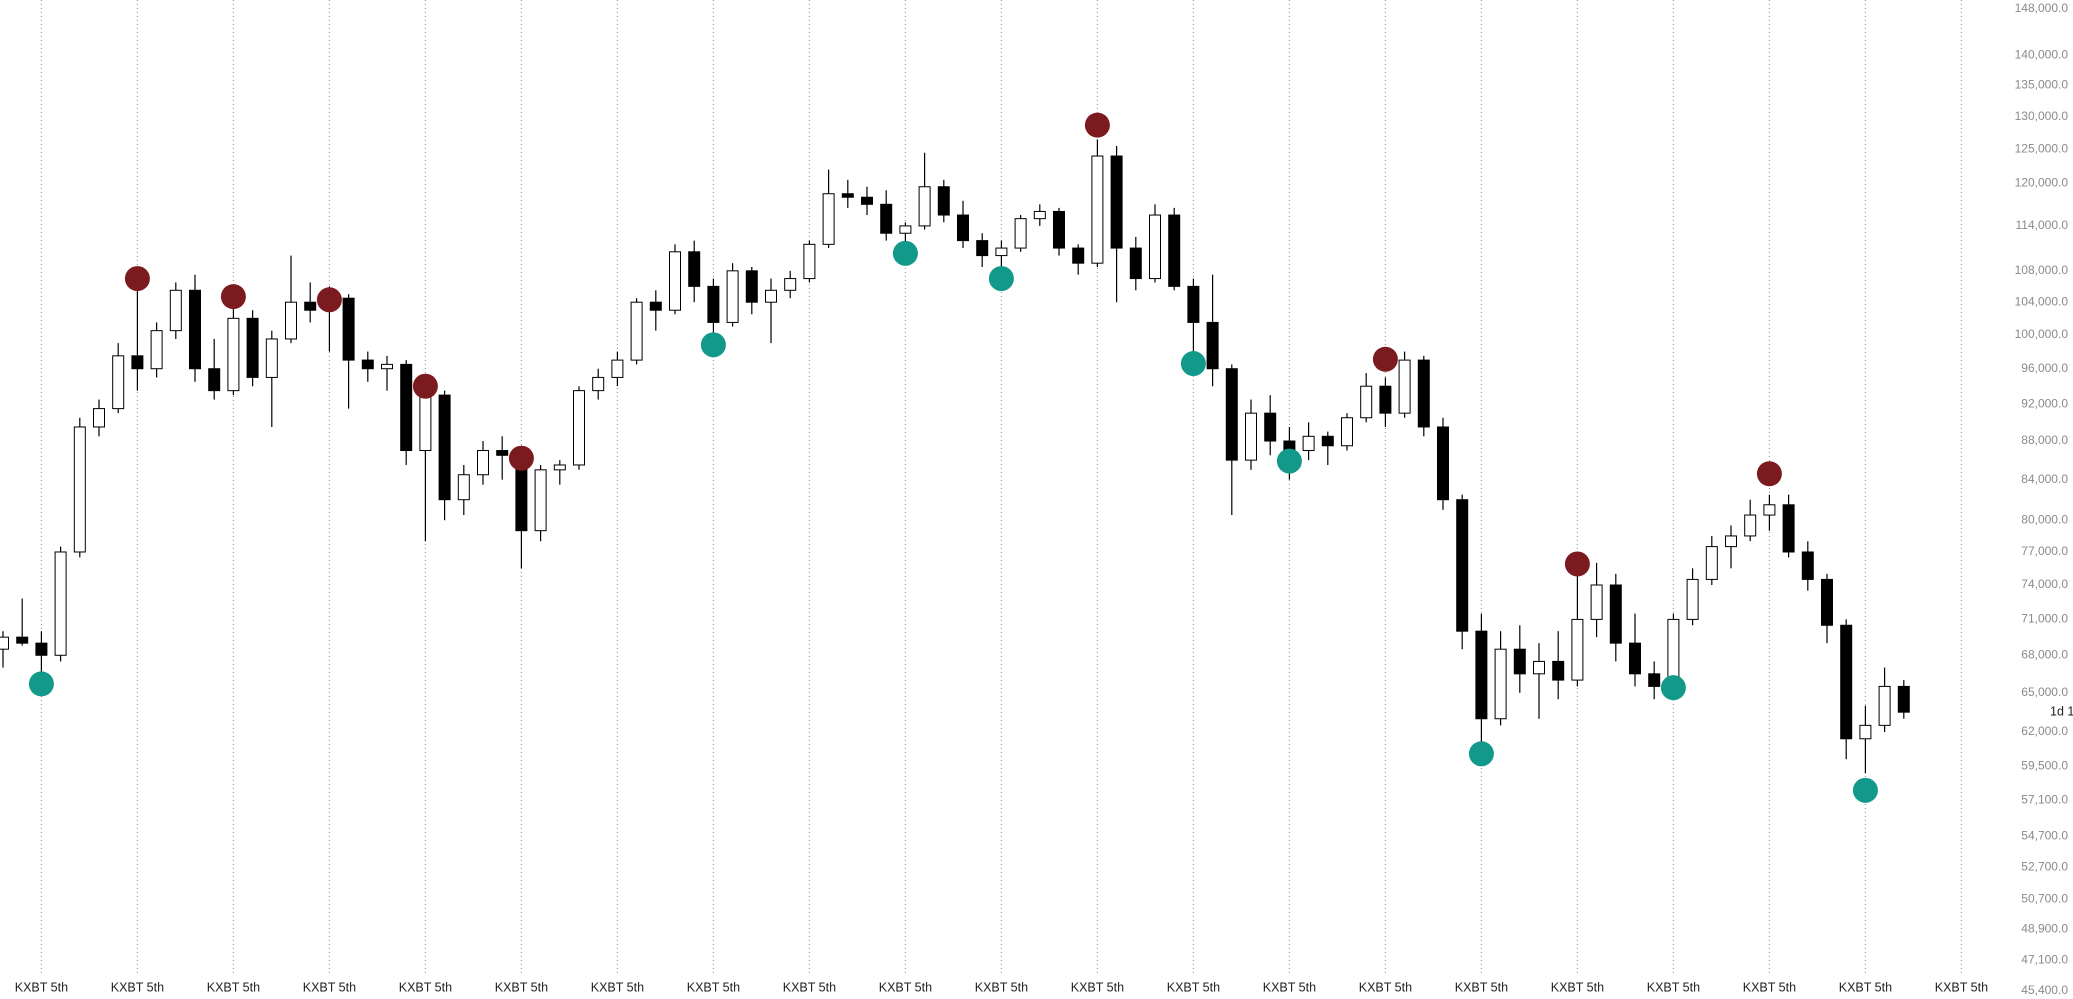 The width and height of the screenshot is (2073, 999). I want to click on y-tick-label: 59,500.0, so click(2044, 765).